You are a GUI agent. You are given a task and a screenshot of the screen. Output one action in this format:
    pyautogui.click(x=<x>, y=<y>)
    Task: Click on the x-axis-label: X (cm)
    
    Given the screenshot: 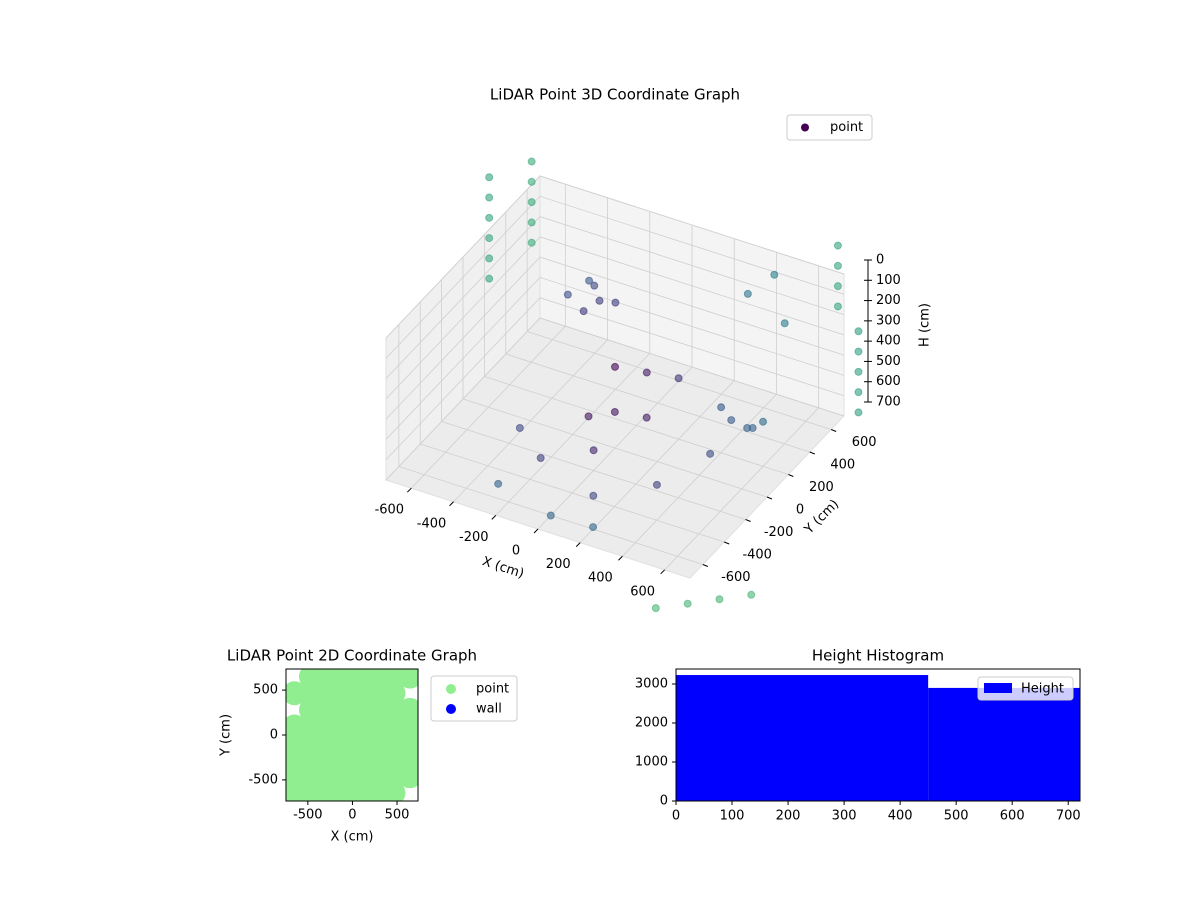 What is the action you would take?
    pyautogui.click(x=352, y=837)
    